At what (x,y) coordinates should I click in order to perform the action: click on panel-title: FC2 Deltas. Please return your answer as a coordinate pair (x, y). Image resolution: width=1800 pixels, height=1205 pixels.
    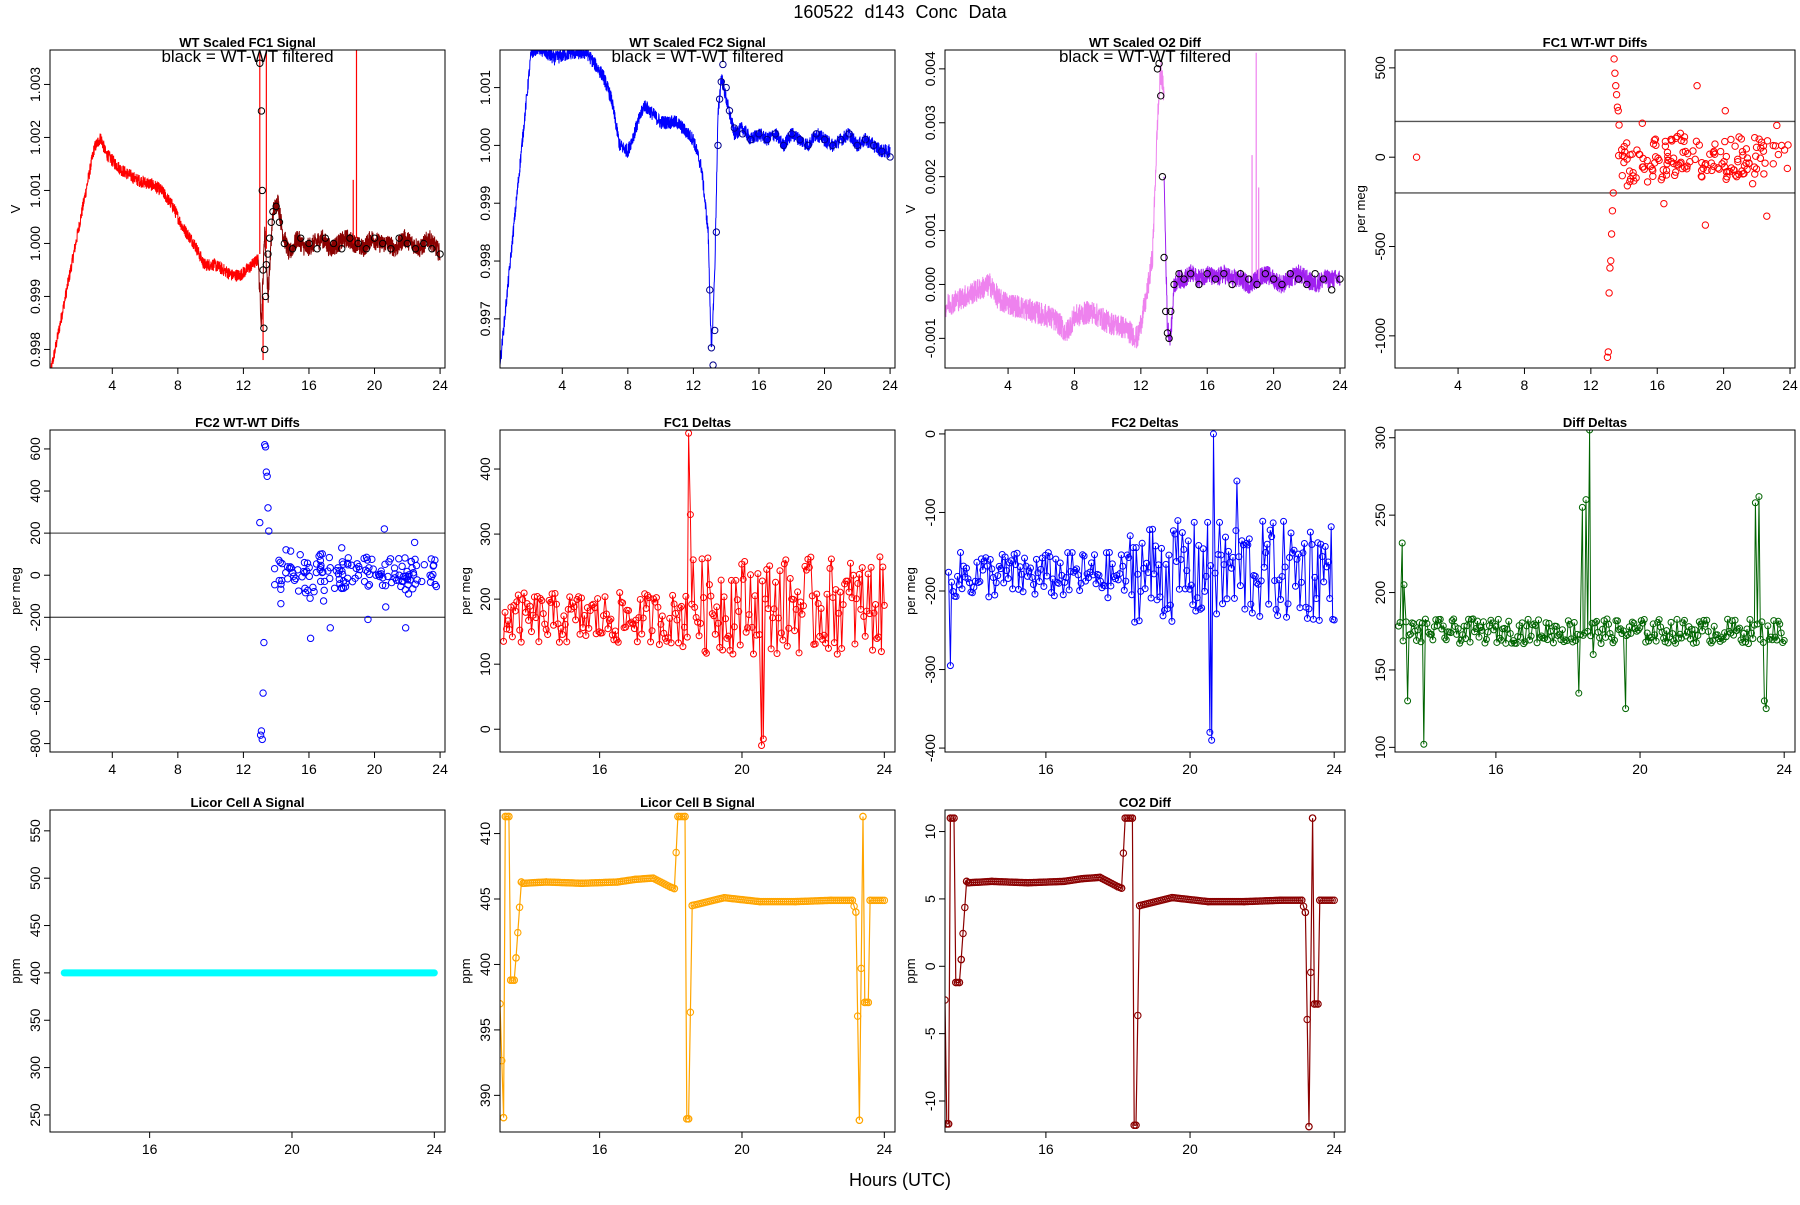
    Looking at the image, I should click on (1144, 422).